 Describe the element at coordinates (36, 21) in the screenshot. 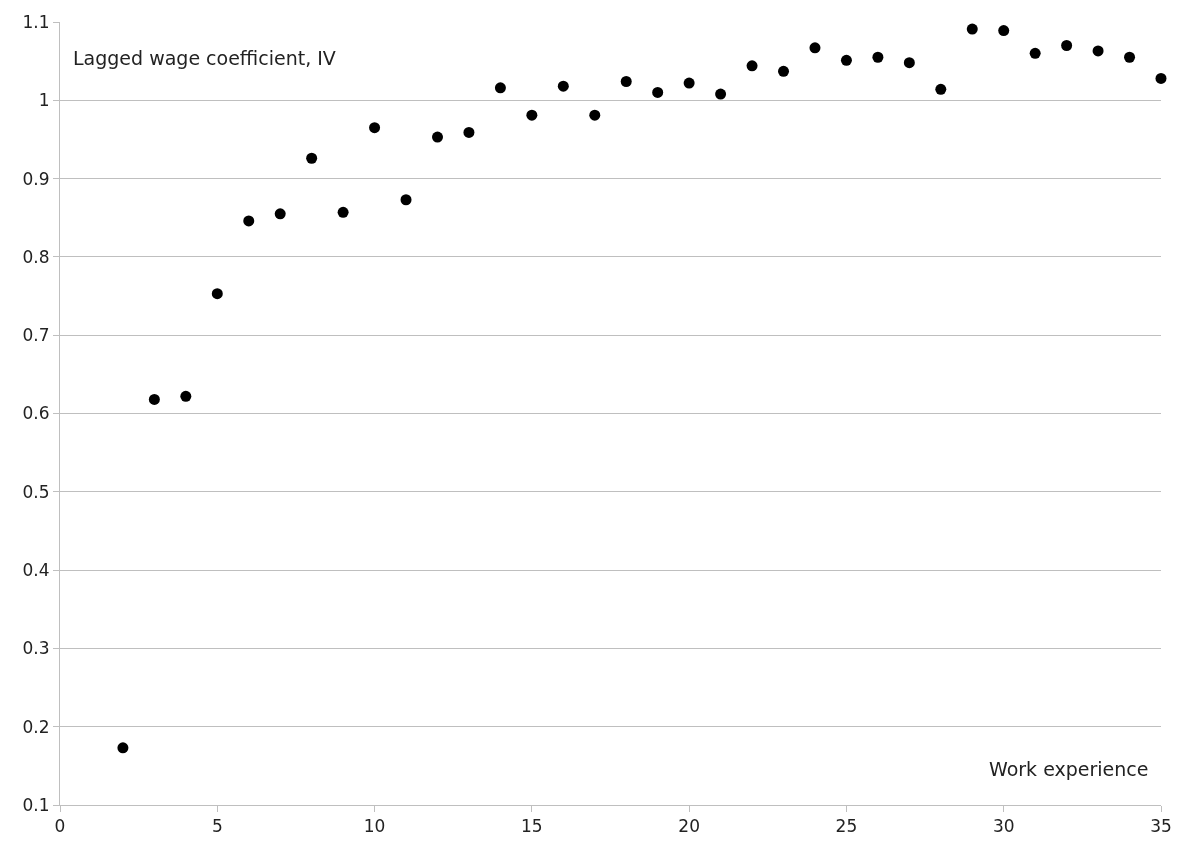

I see `y-tick-label: 1.1` at that location.